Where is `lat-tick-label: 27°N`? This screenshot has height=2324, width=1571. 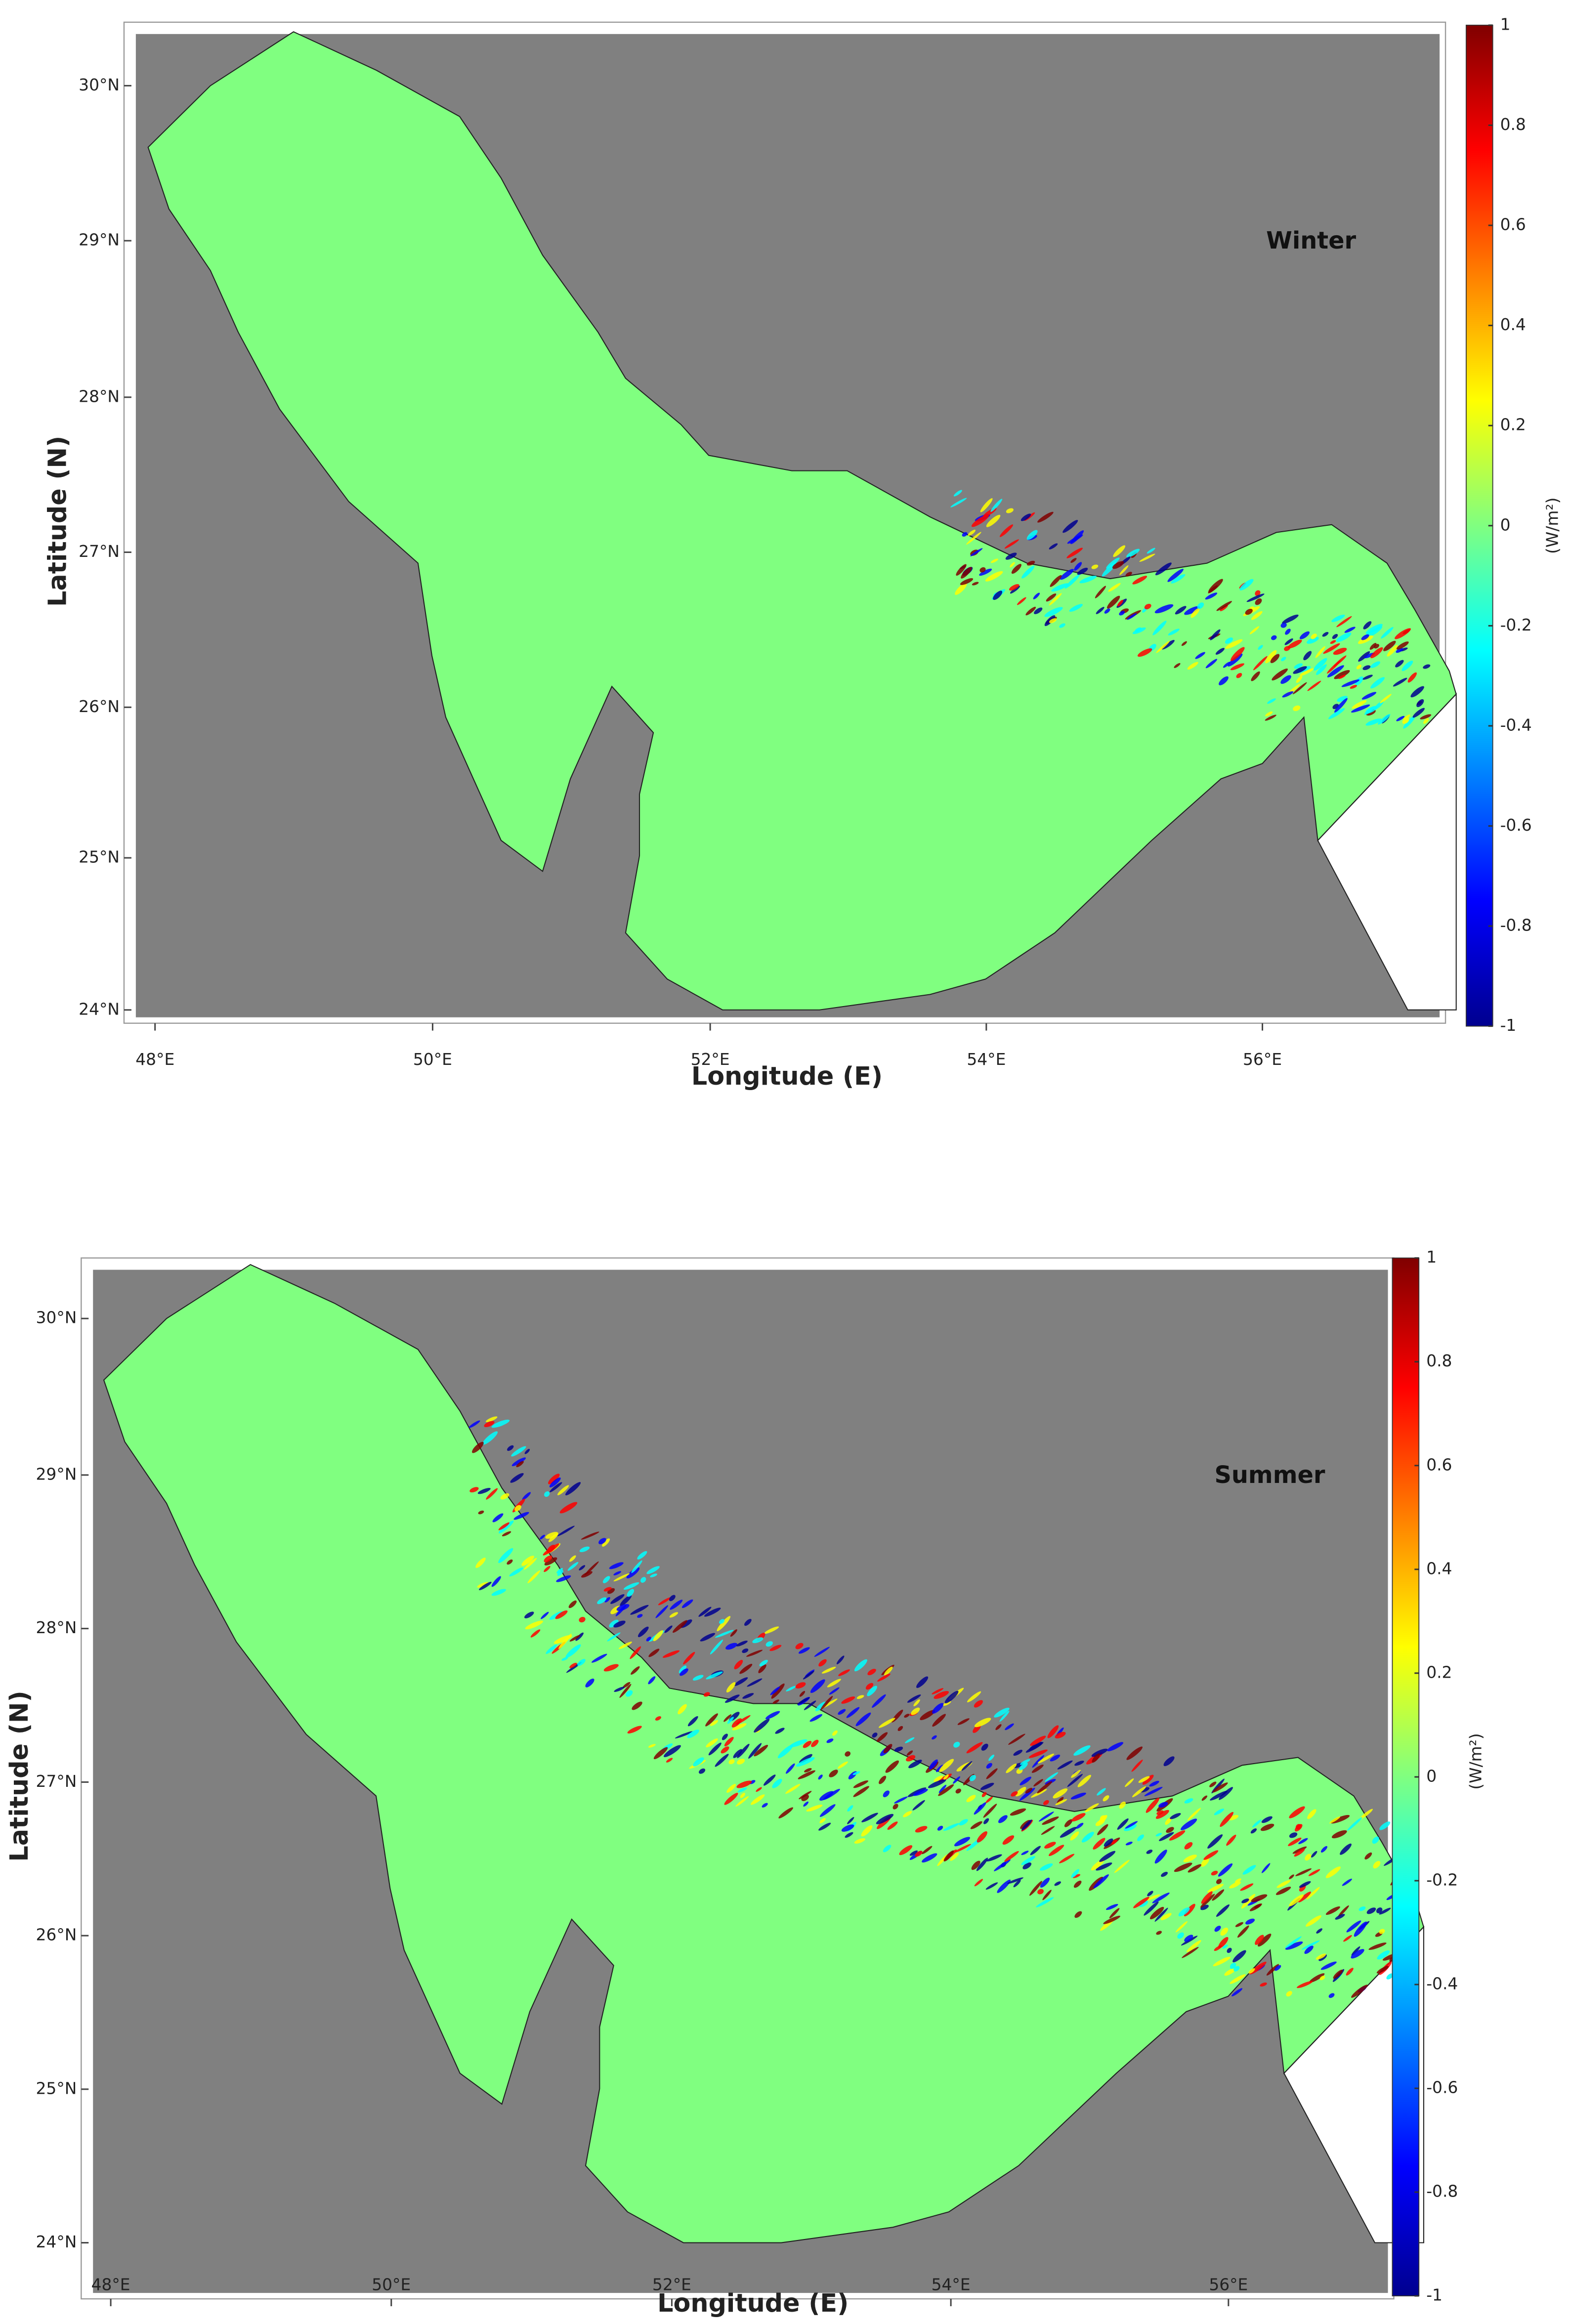
lat-tick-label: 27°N is located at coordinates (56, 1782).